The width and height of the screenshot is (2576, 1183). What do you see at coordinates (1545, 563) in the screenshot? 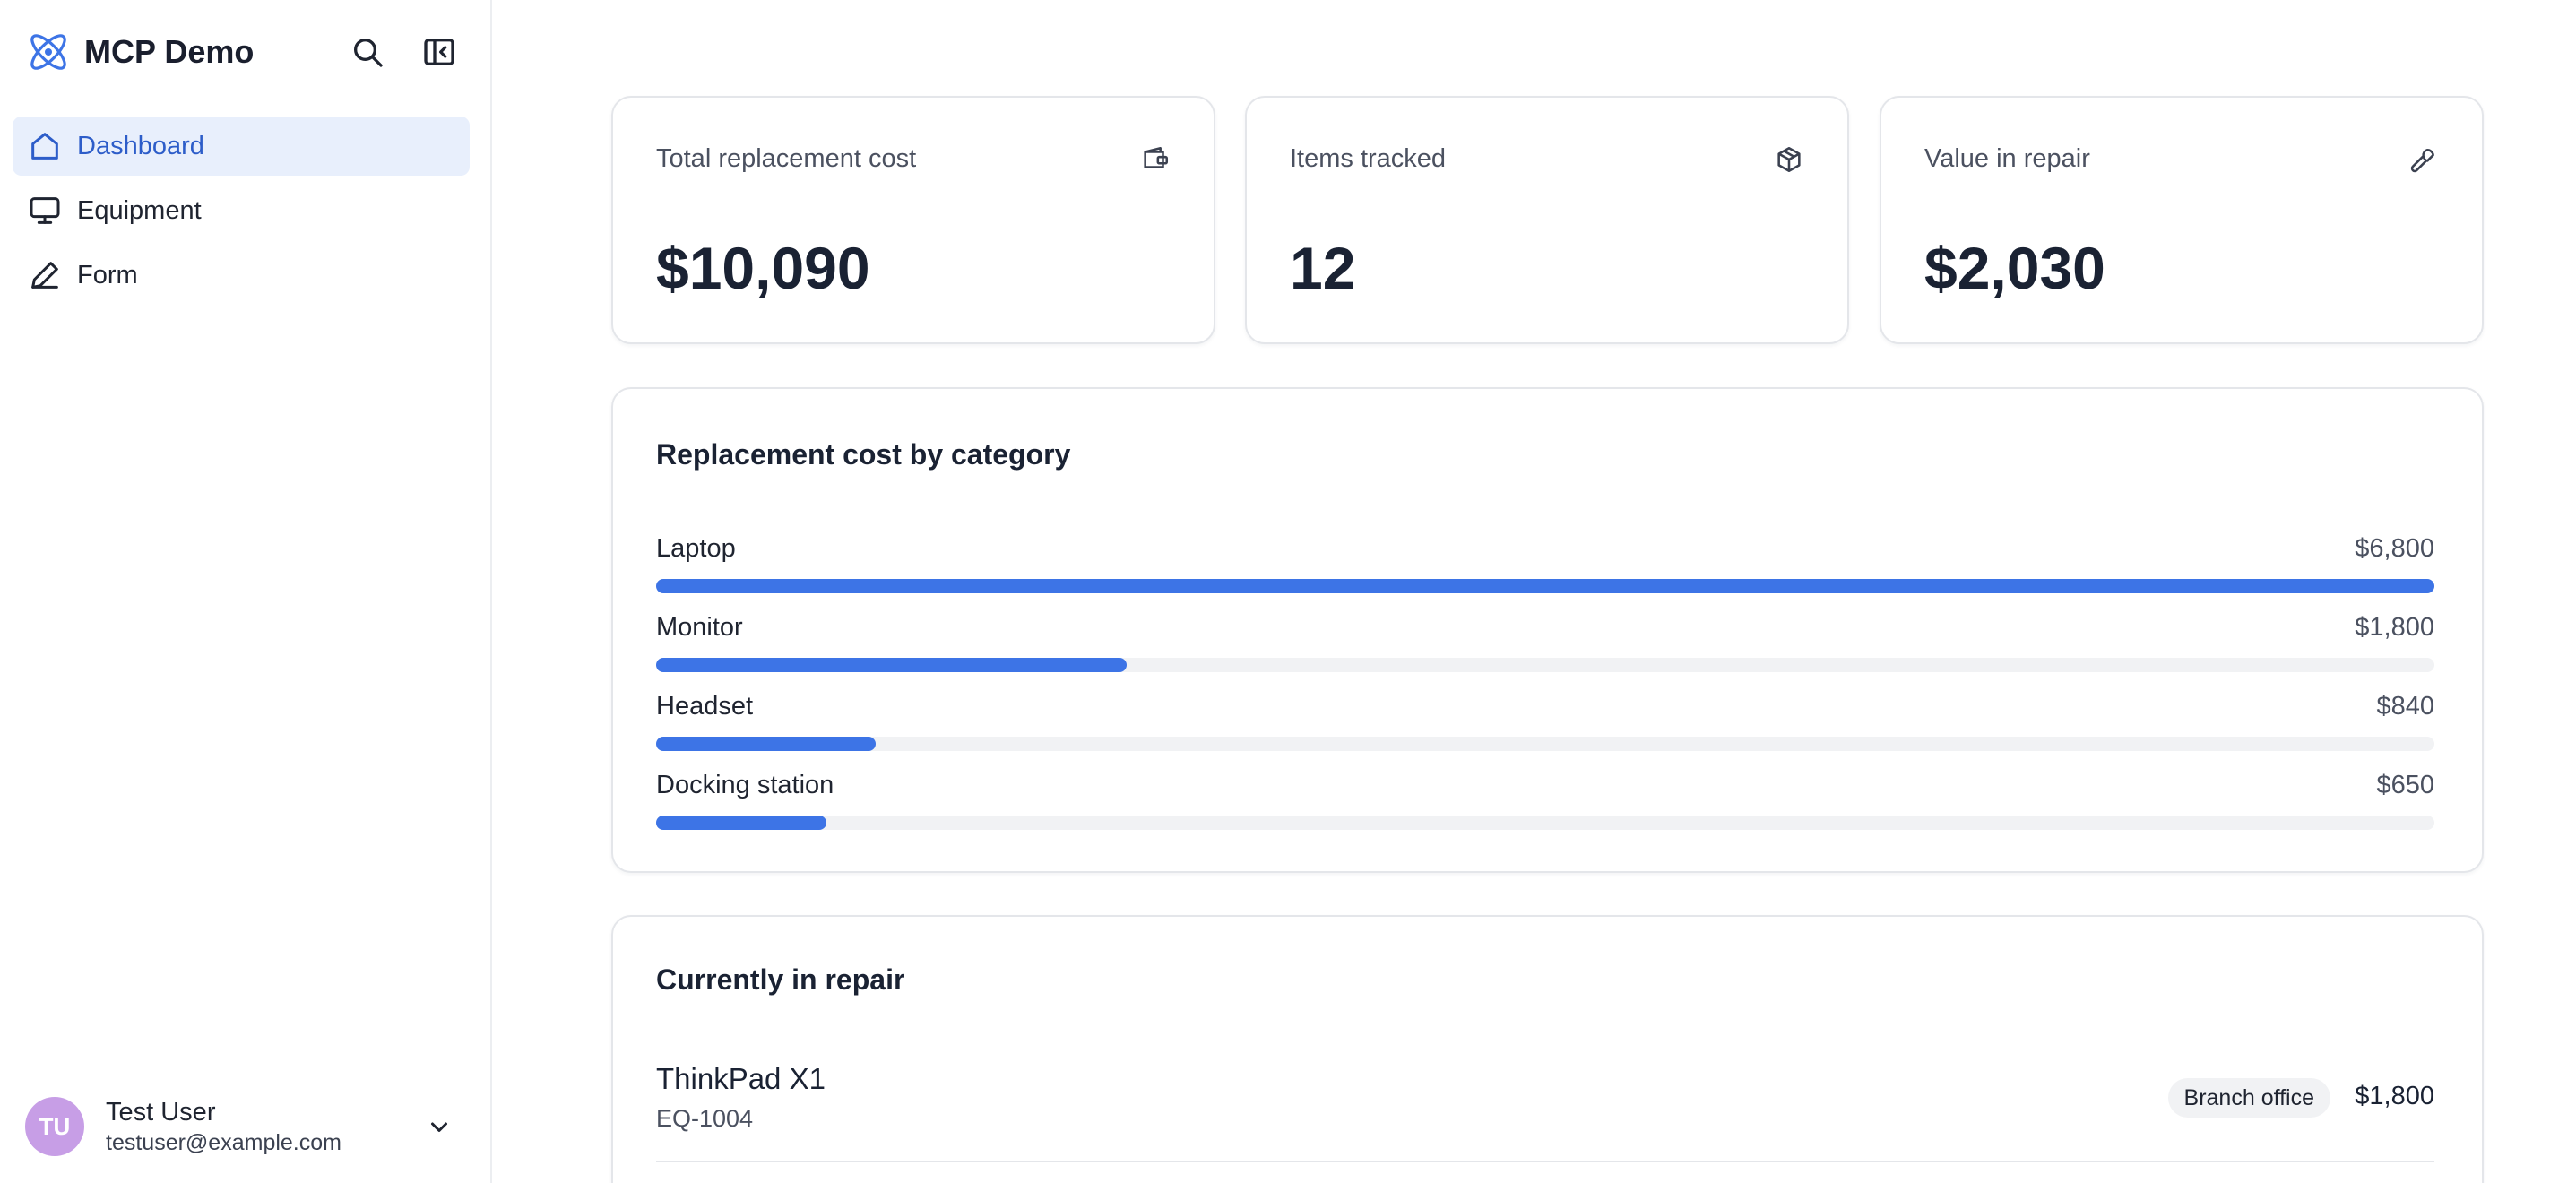
I see `category-bar-row: Laptop $6,800` at bounding box center [1545, 563].